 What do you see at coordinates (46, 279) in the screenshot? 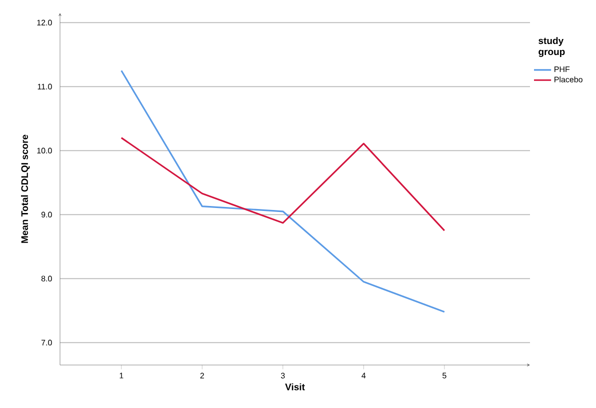
I see `y-tick-label: 8.0` at bounding box center [46, 279].